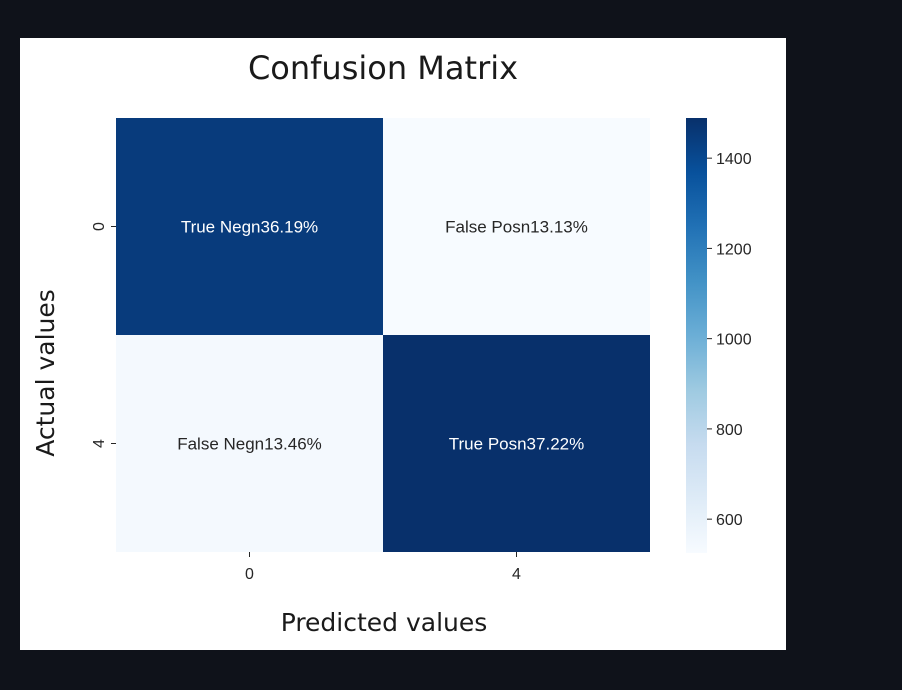 The image size is (902, 690). I want to click on cell-annotation: False Negn13.46%, so click(249, 444).